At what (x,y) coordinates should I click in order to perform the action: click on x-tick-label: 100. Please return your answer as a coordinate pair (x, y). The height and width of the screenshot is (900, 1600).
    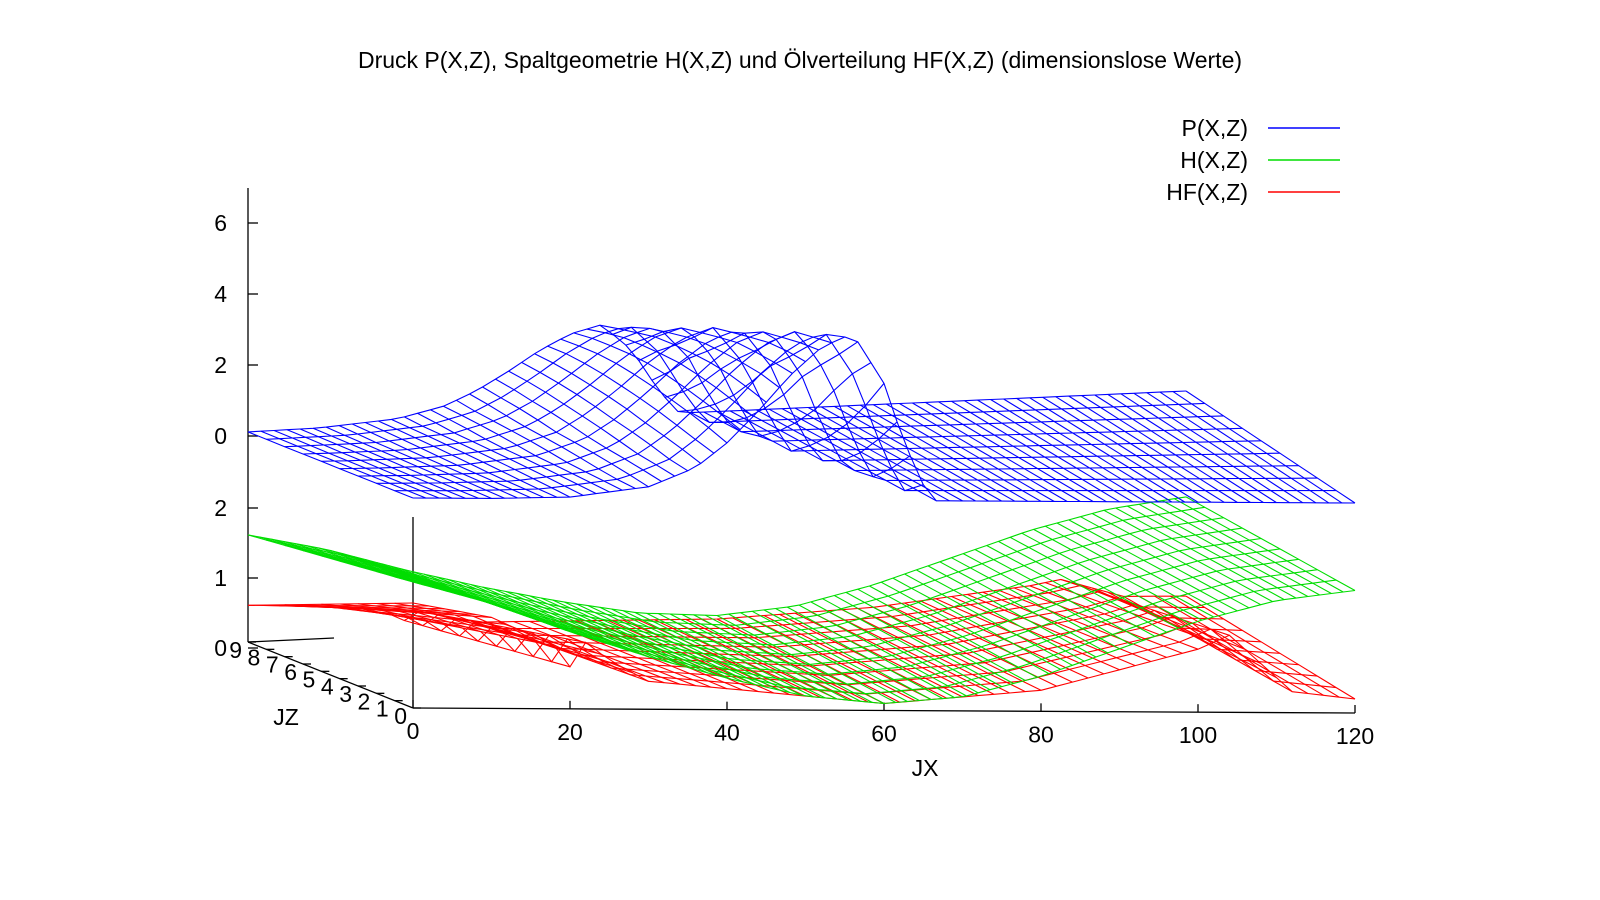
    Looking at the image, I should click on (1198, 735).